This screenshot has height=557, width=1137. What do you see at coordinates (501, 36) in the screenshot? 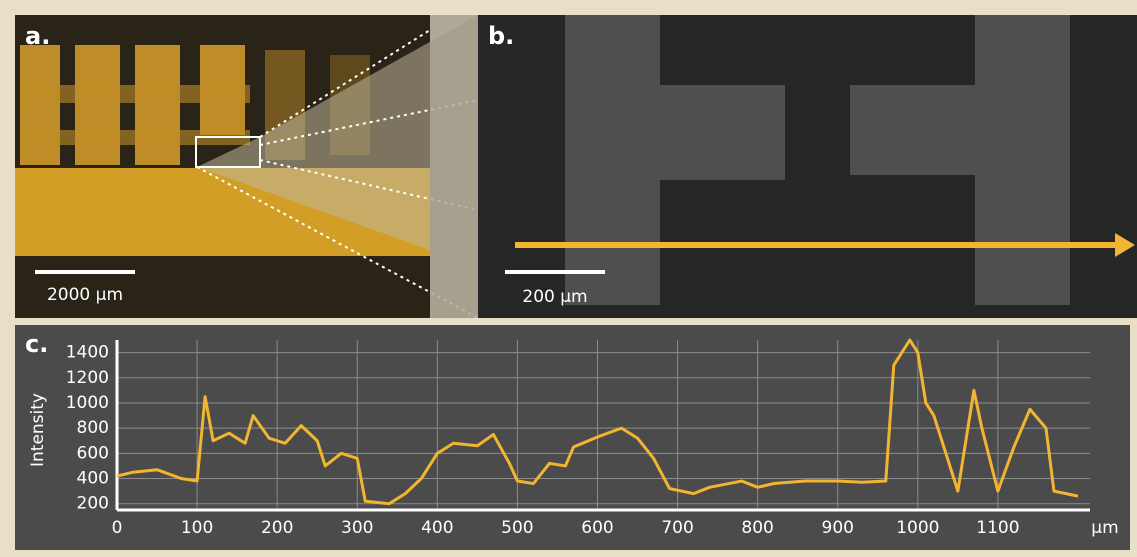
I see `panel-label: b.` at bounding box center [501, 36].